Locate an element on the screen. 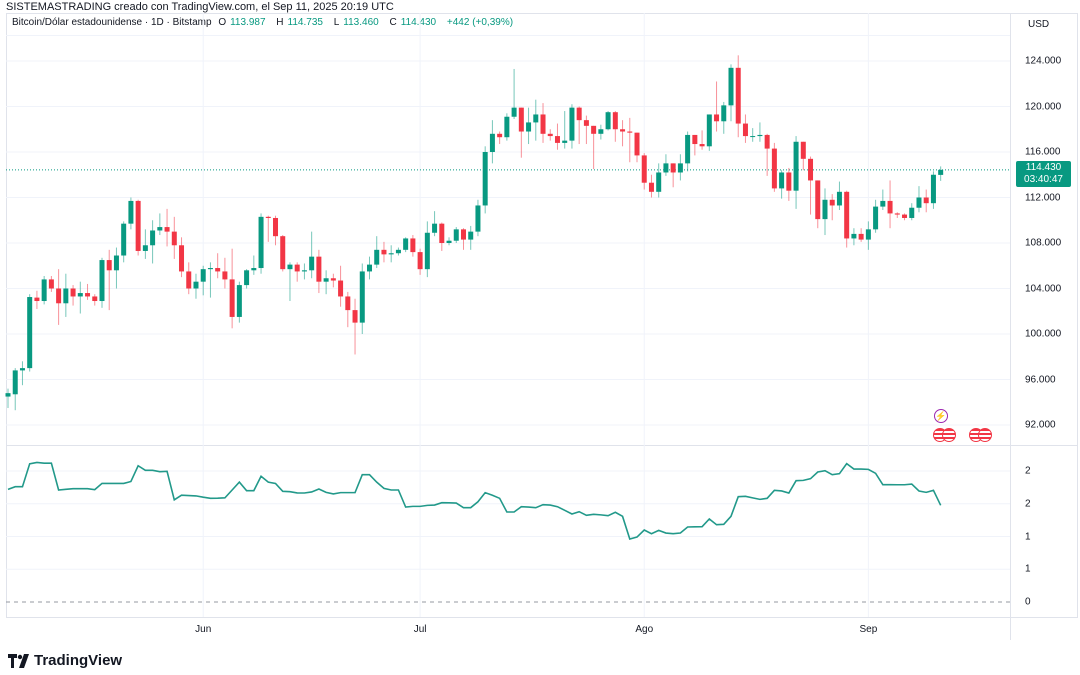 The width and height of the screenshot is (1080, 675). time-axis-label: Ago is located at coordinates (644, 629).